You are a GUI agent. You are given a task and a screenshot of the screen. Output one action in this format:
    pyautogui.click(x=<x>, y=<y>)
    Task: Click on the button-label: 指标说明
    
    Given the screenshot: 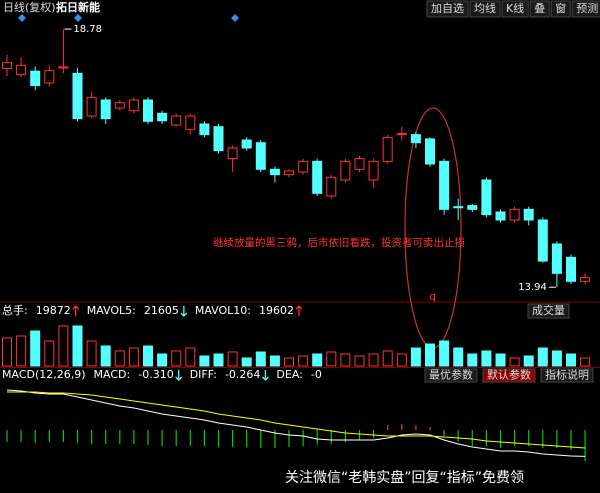 What is the action you would take?
    pyautogui.click(x=567, y=375)
    